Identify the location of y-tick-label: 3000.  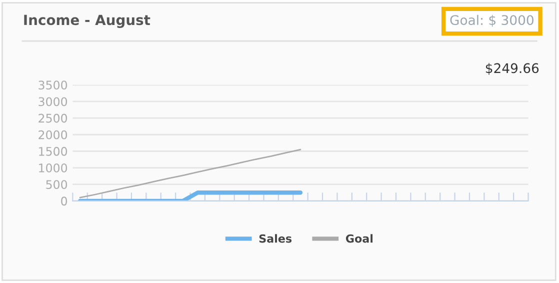
(53, 101).